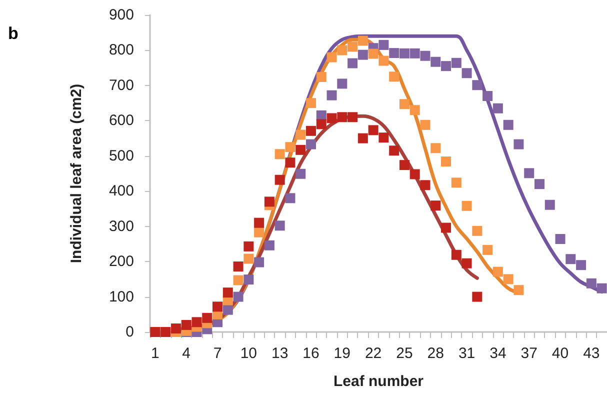 This screenshot has width=607, height=403. What do you see at coordinates (155, 353) in the screenshot?
I see `x-tick-label: 1` at bounding box center [155, 353].